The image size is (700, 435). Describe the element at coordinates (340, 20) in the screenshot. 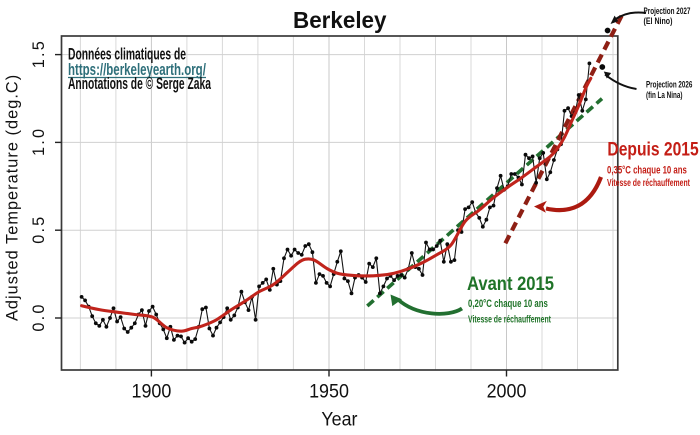

I see `svg-text: Berkeley` at that location.